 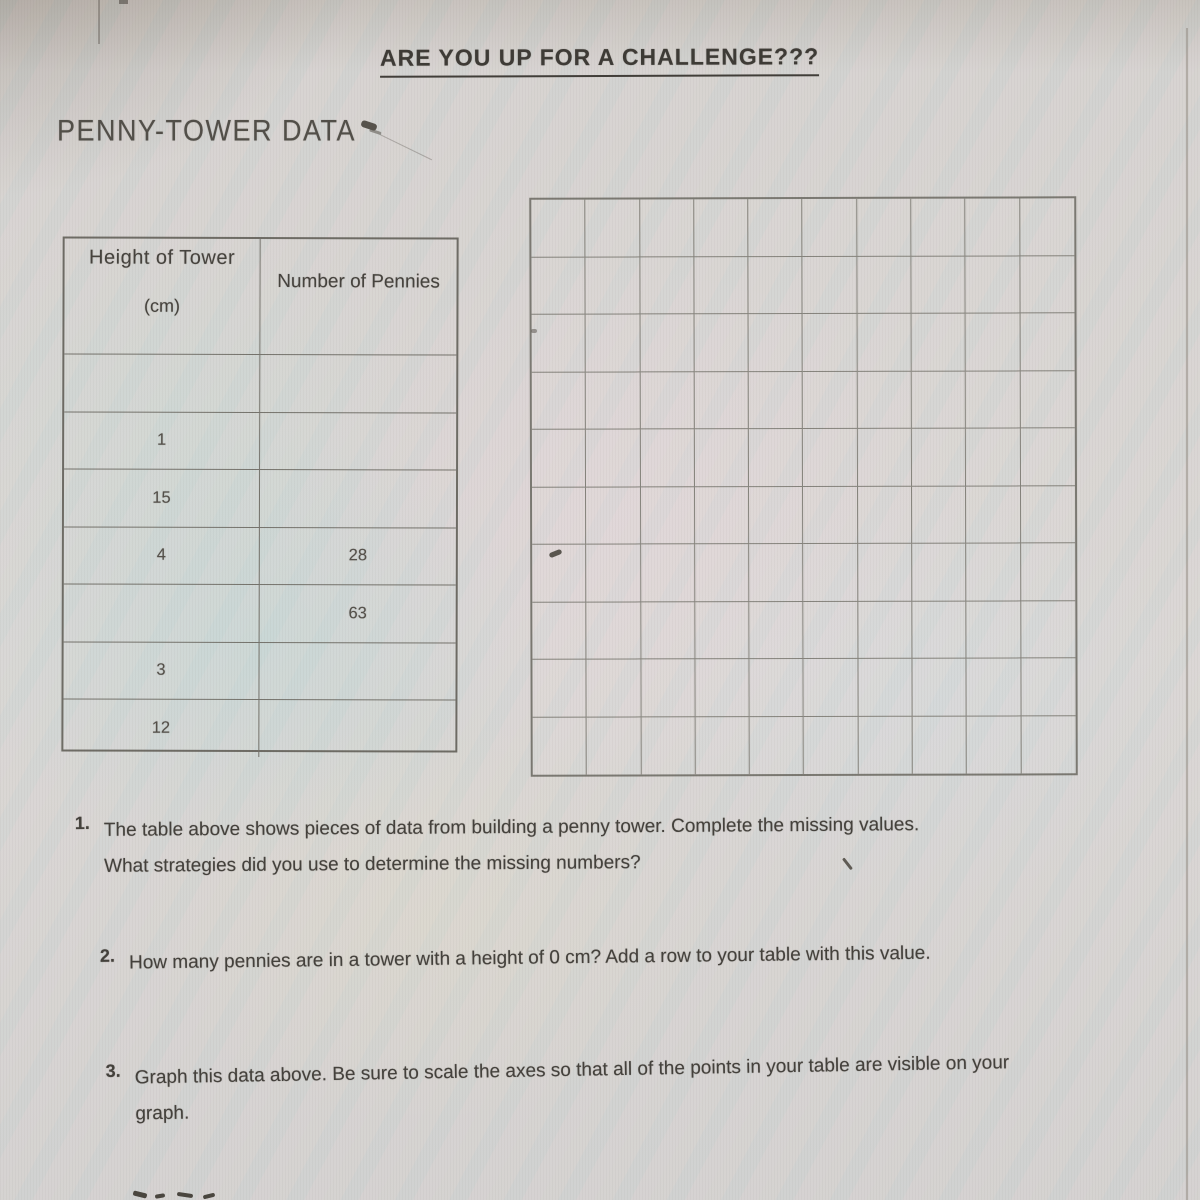 I want to click on cell-height: 15, so click(x=162, y=498).